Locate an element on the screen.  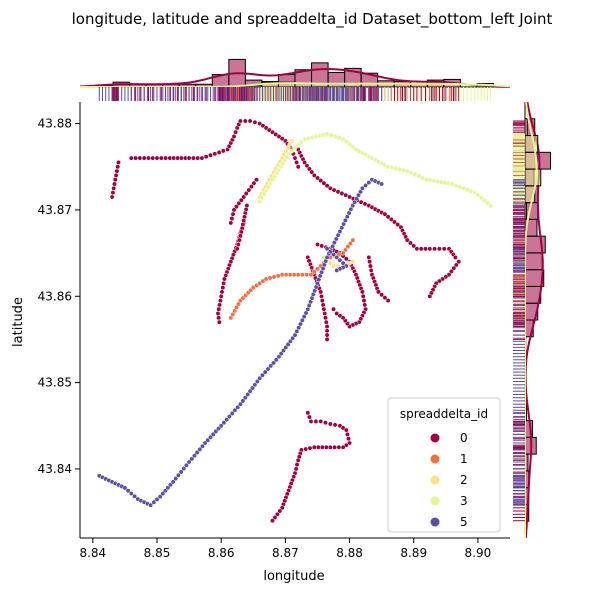
legend-entry-label: 1 is located at coordinates (464, 459).